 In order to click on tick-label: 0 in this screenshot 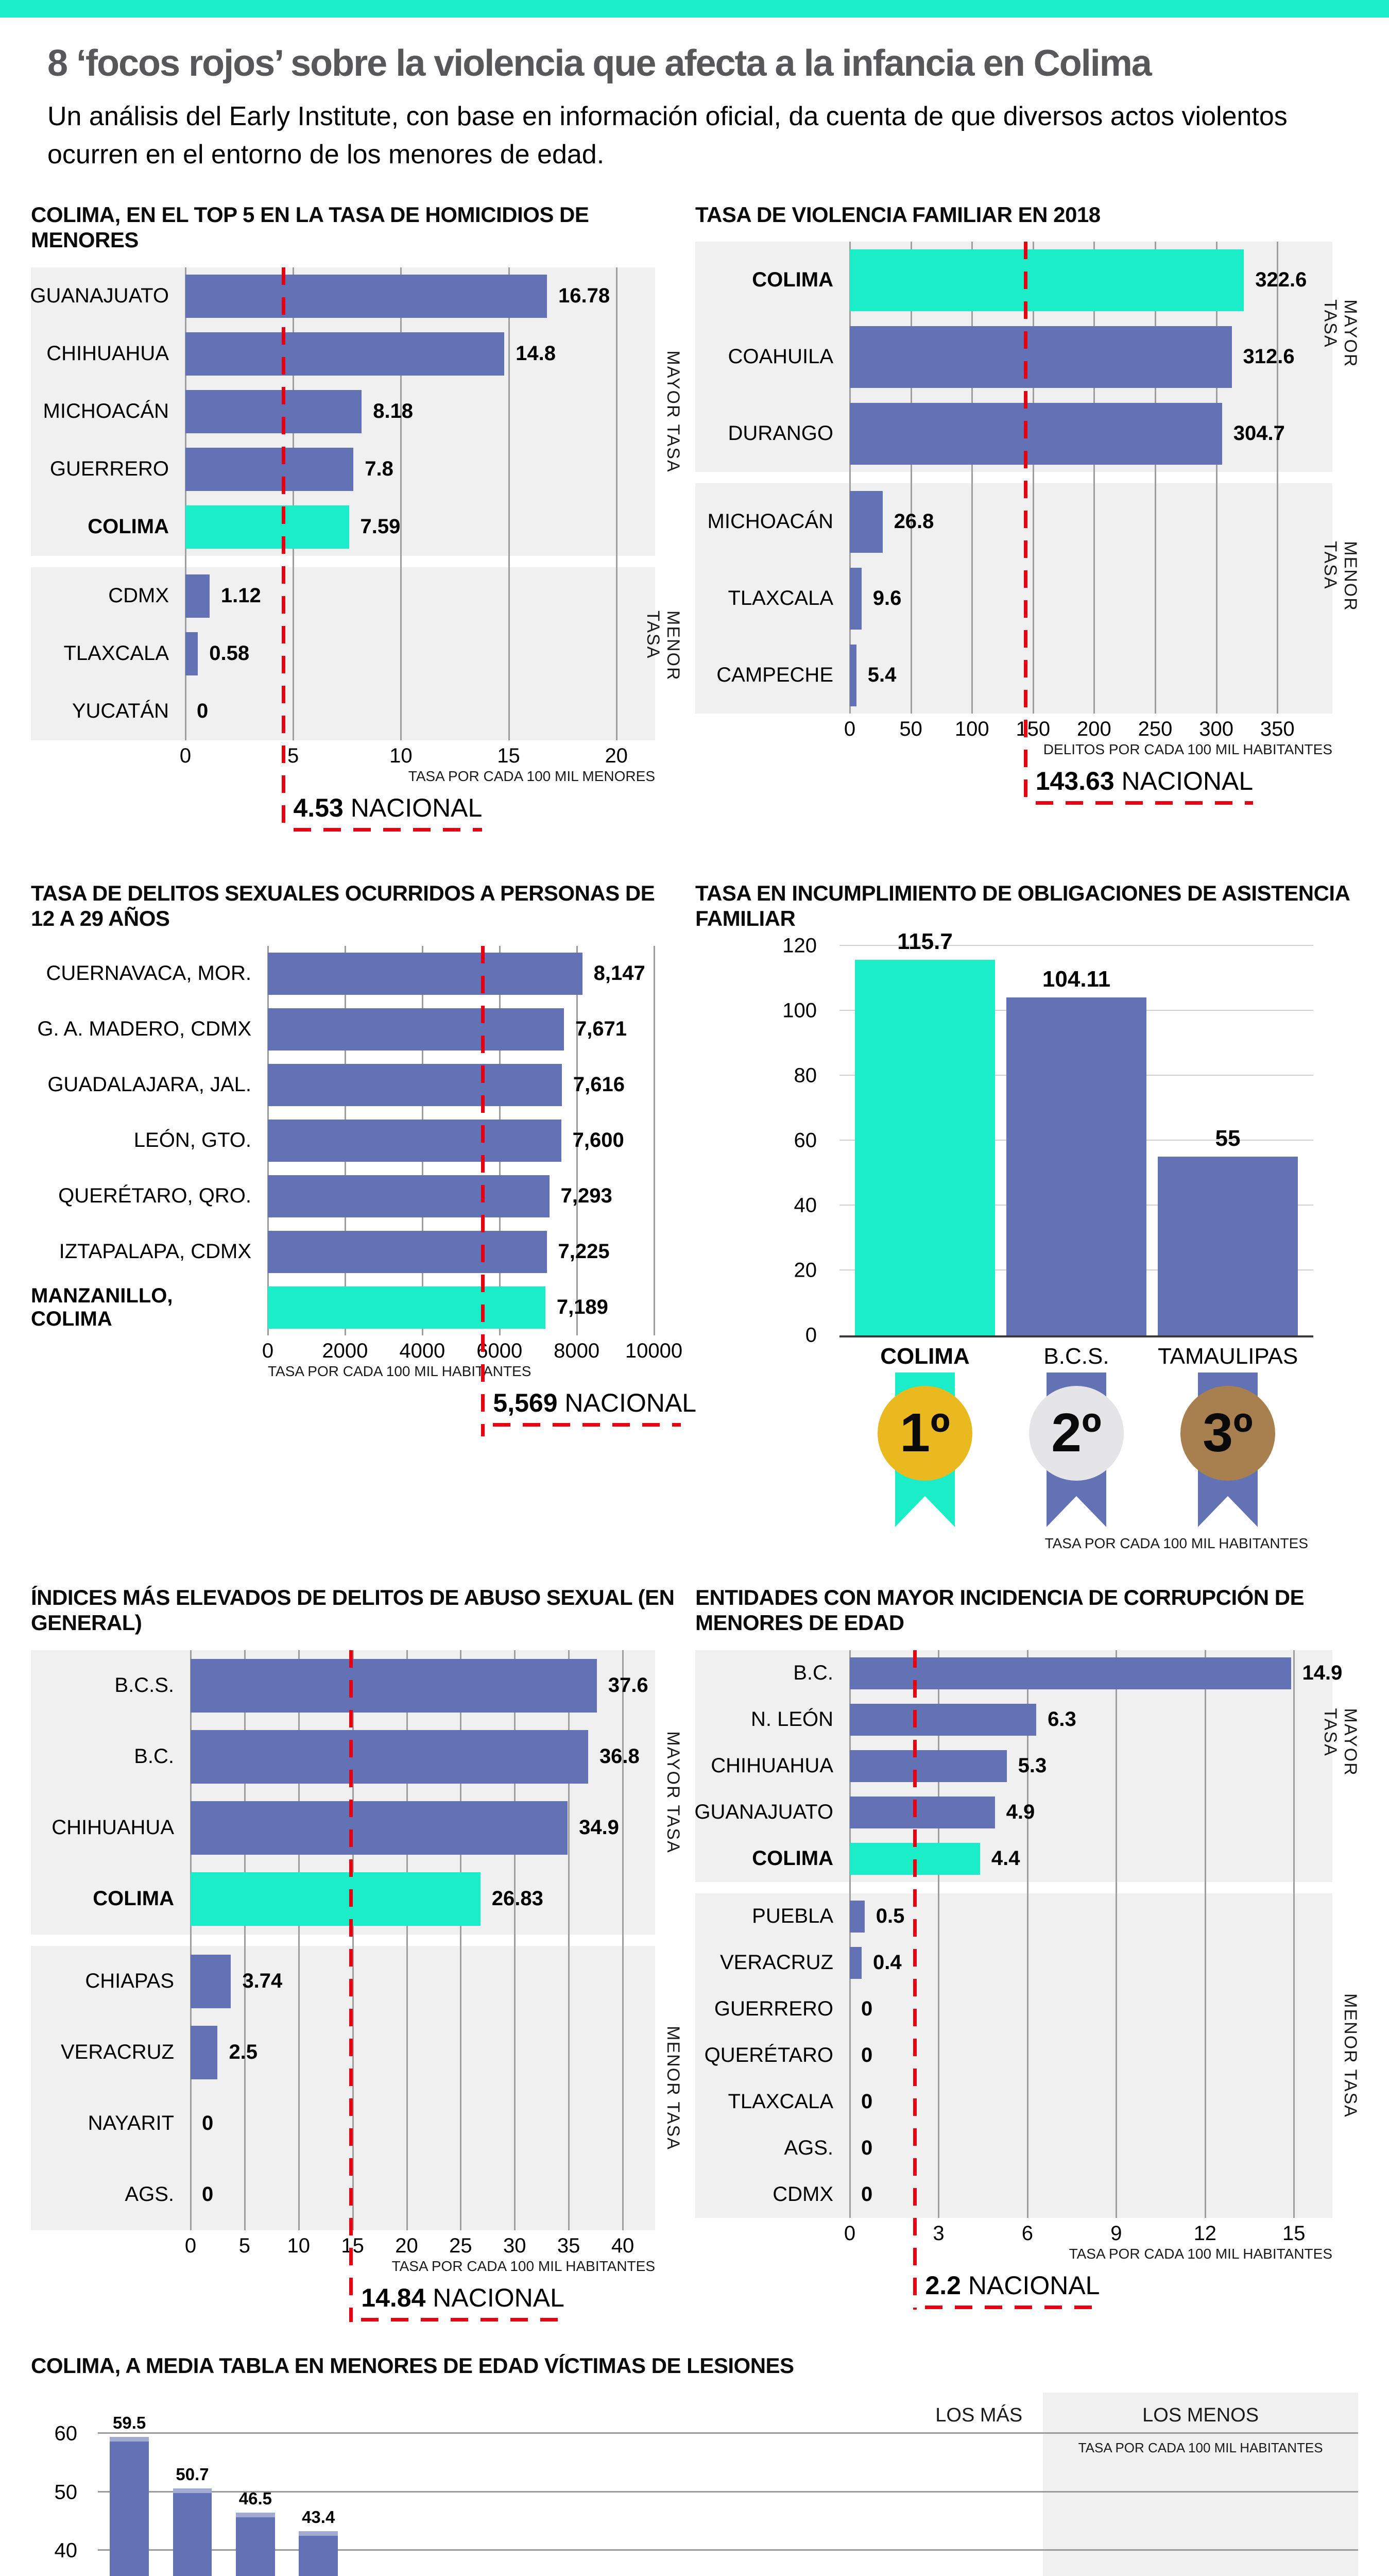, I will do `click(268, 1350)`.